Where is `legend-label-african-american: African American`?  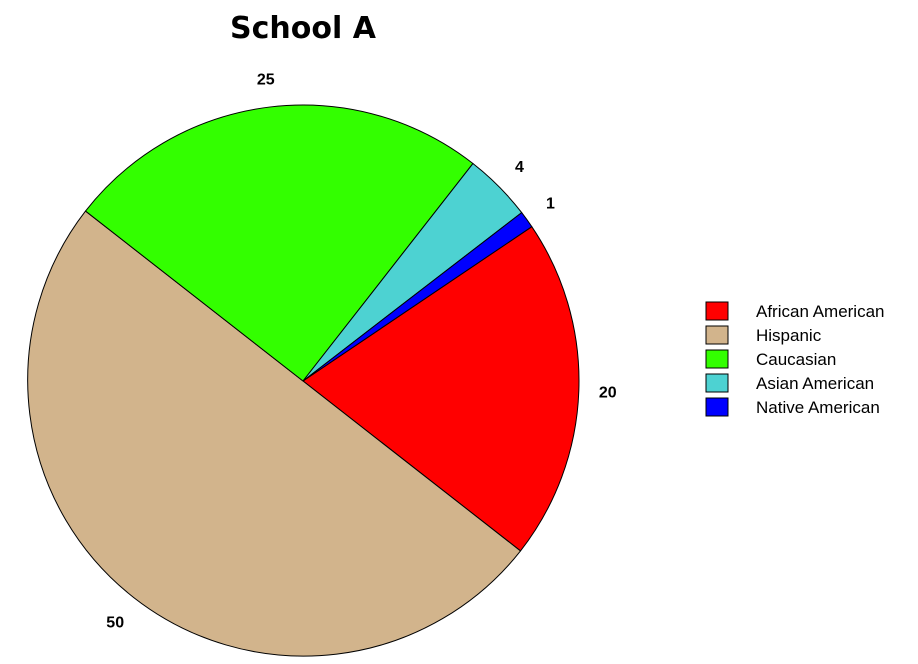
legend-label-african-american: African American is located at coordinates (820, 311).